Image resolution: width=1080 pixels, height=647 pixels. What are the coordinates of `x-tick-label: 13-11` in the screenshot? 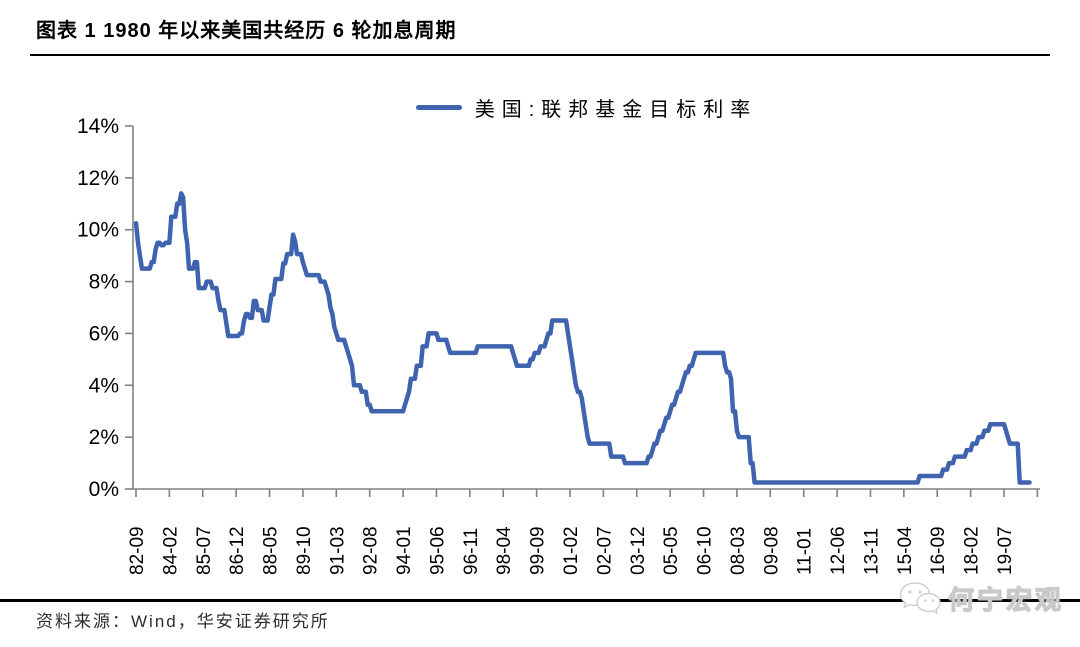 It's located at (871, 551).